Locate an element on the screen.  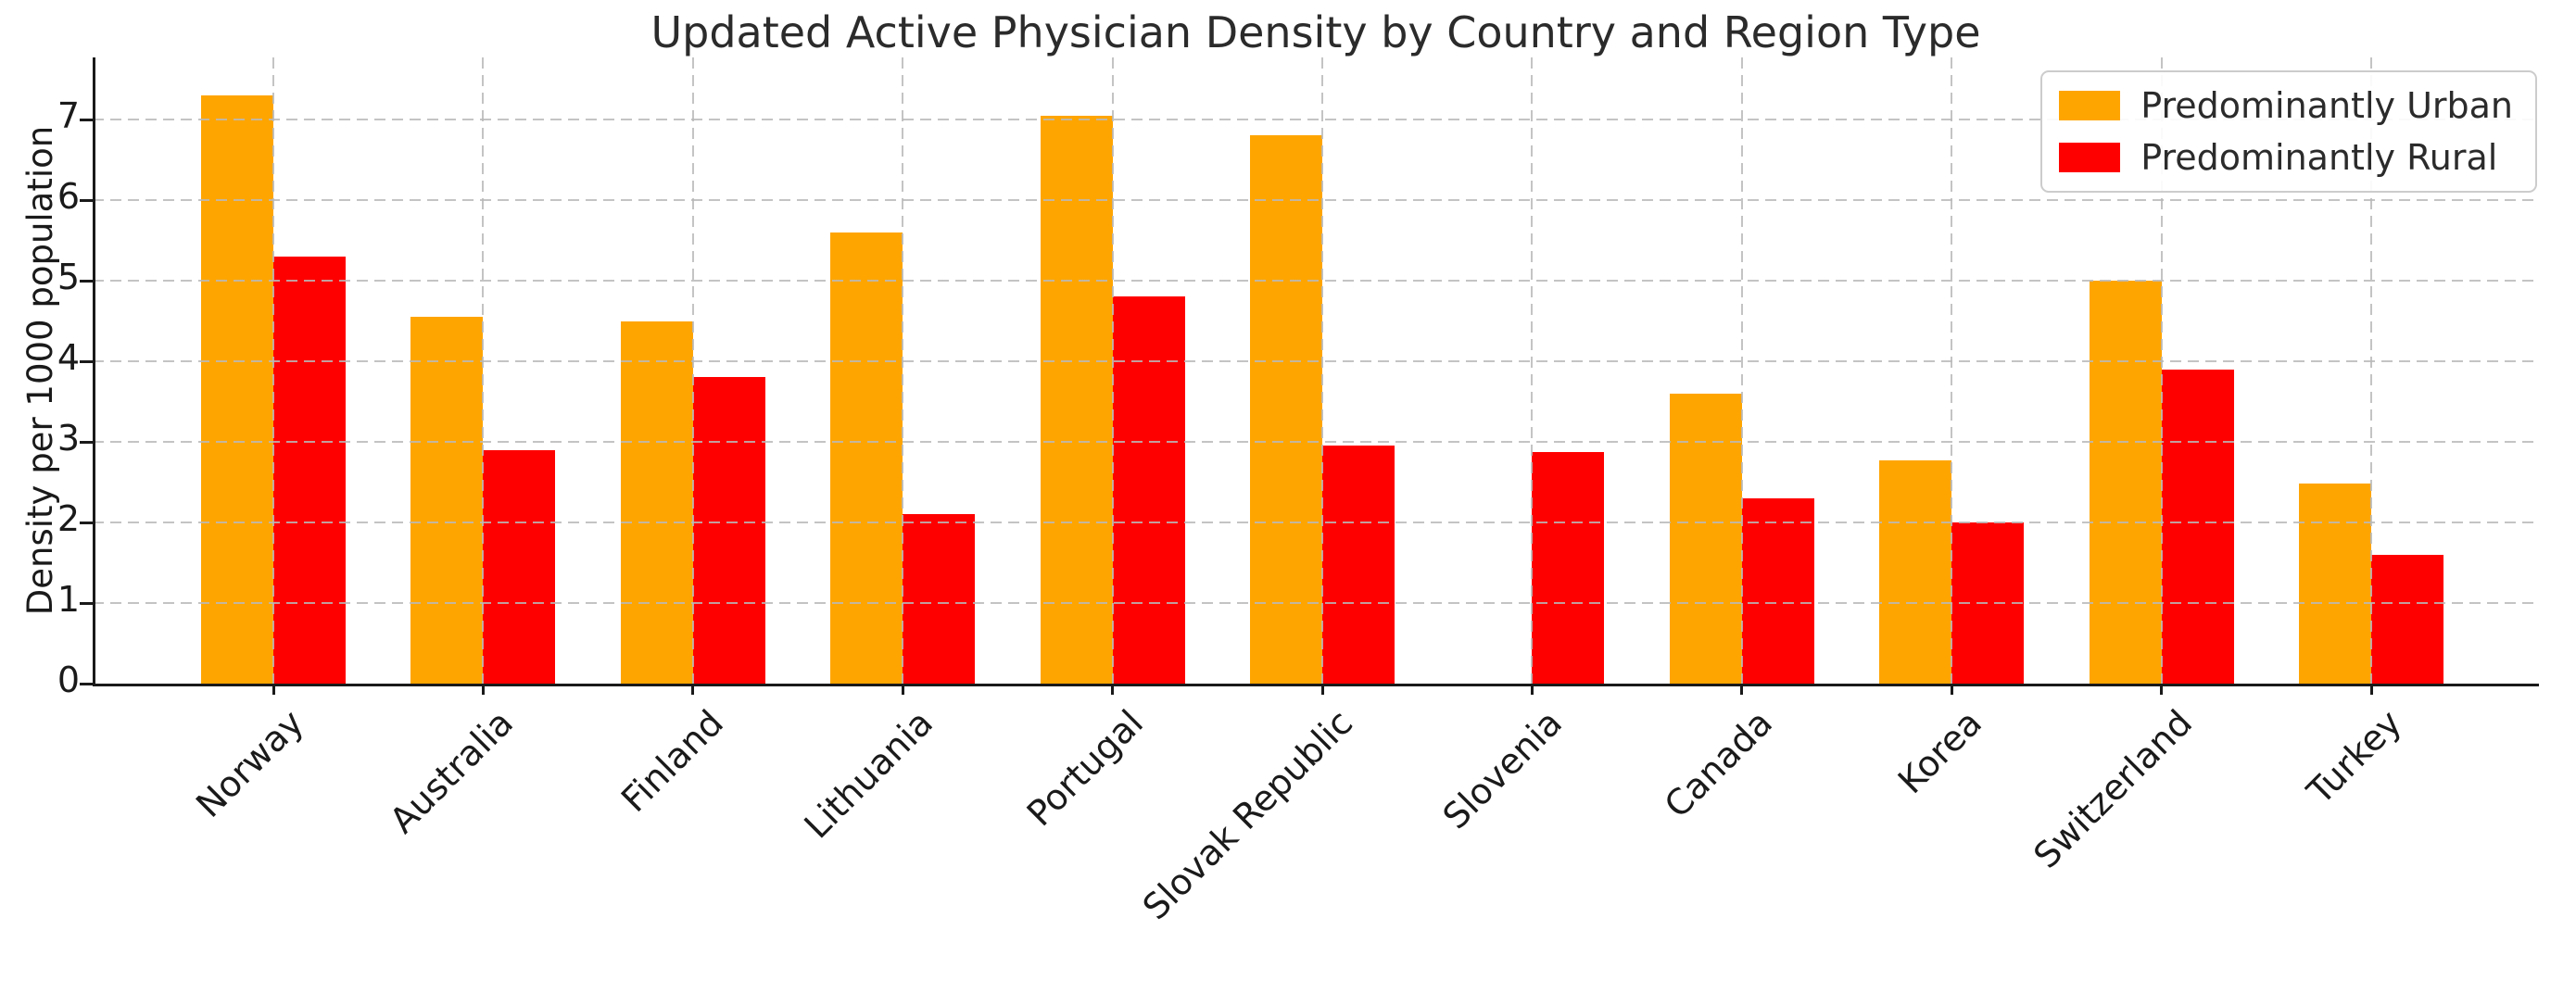
legend-label-urban: Predominantly Urban is located at coordinates (2326, 106).